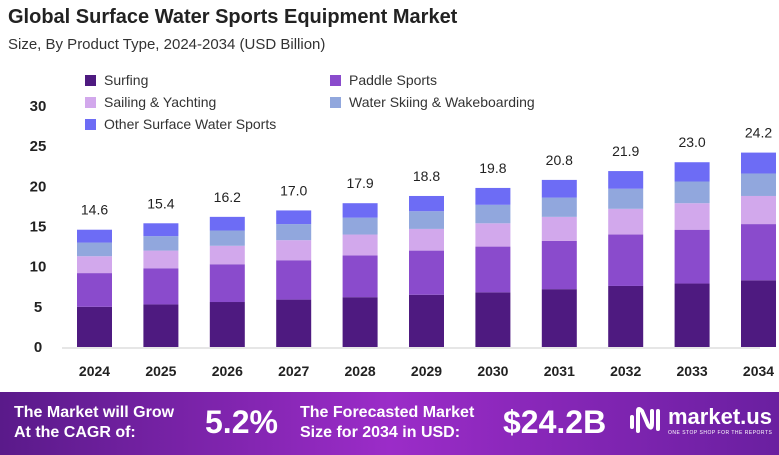 The image size is (779, 455). What do you see at coordinates (387, 412) in the screenshot?
I see `forecast-label-line: The Forecasted Market` at bounding box center [387, 412].